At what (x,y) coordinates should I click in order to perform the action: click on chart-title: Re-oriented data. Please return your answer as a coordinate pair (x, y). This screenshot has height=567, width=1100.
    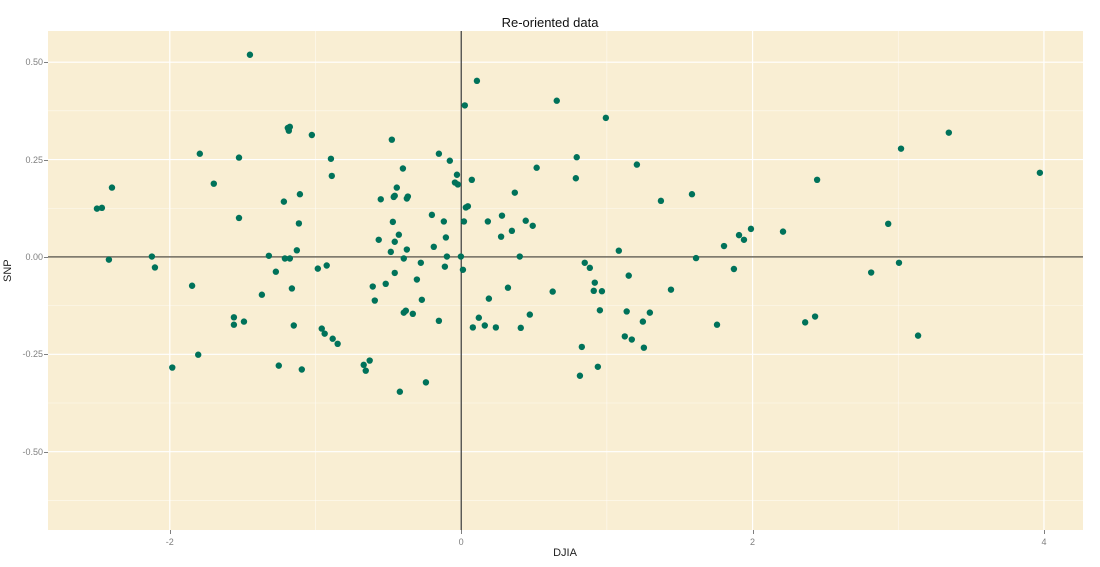
    Looking at the image, I should click on (550, 22).